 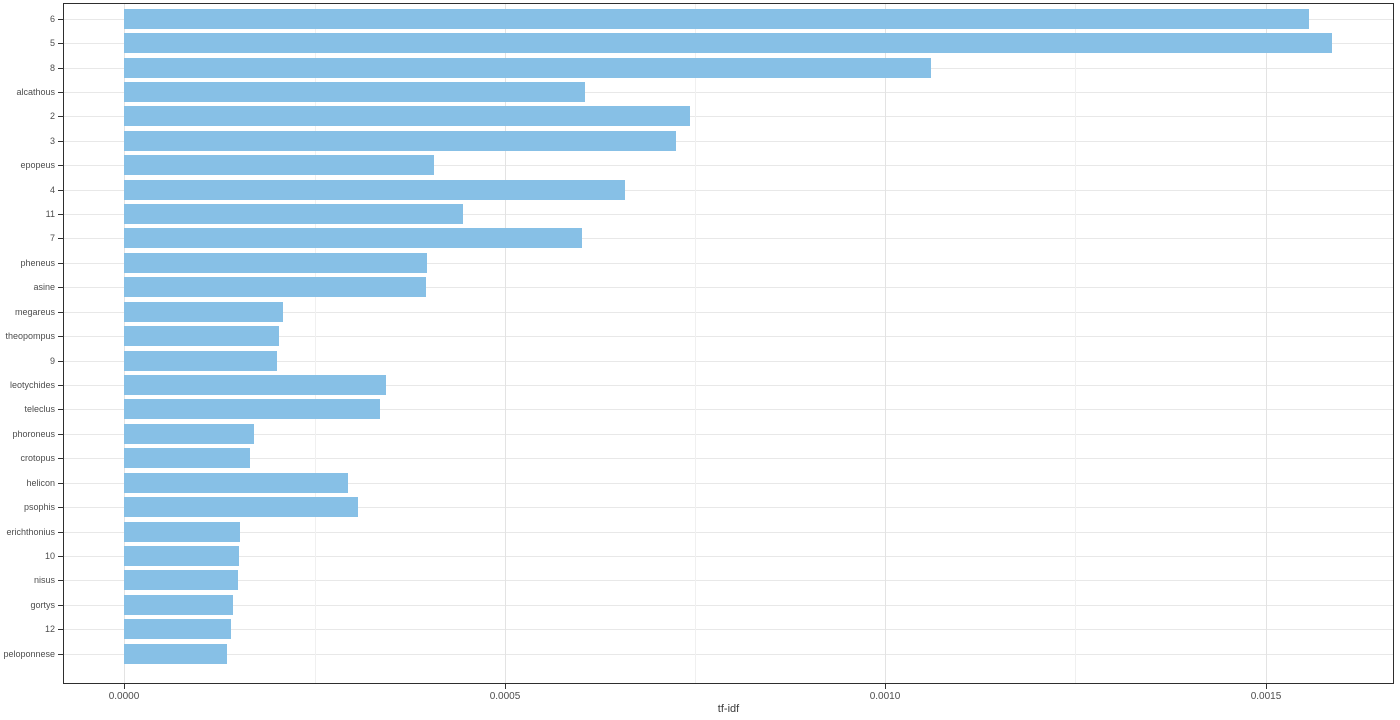 What do you see at coordinates (728, 709) in the screenshot?
I see `x-axis-title: tf-idf` at bounding box center [728, 709].